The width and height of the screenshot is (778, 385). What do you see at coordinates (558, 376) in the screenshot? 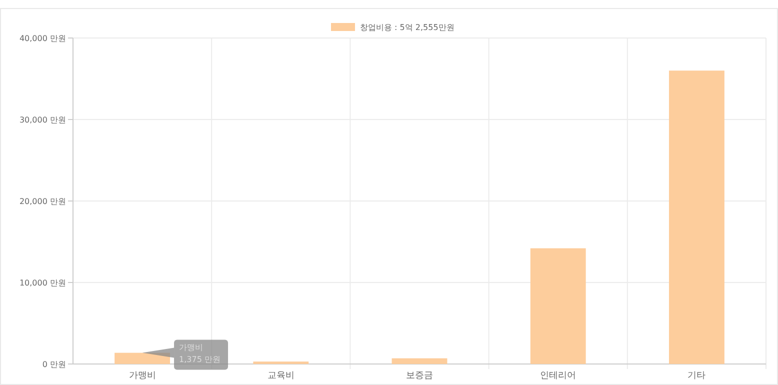
I see `x-tick-label: 인테리어` at bounding box center [558, 376].